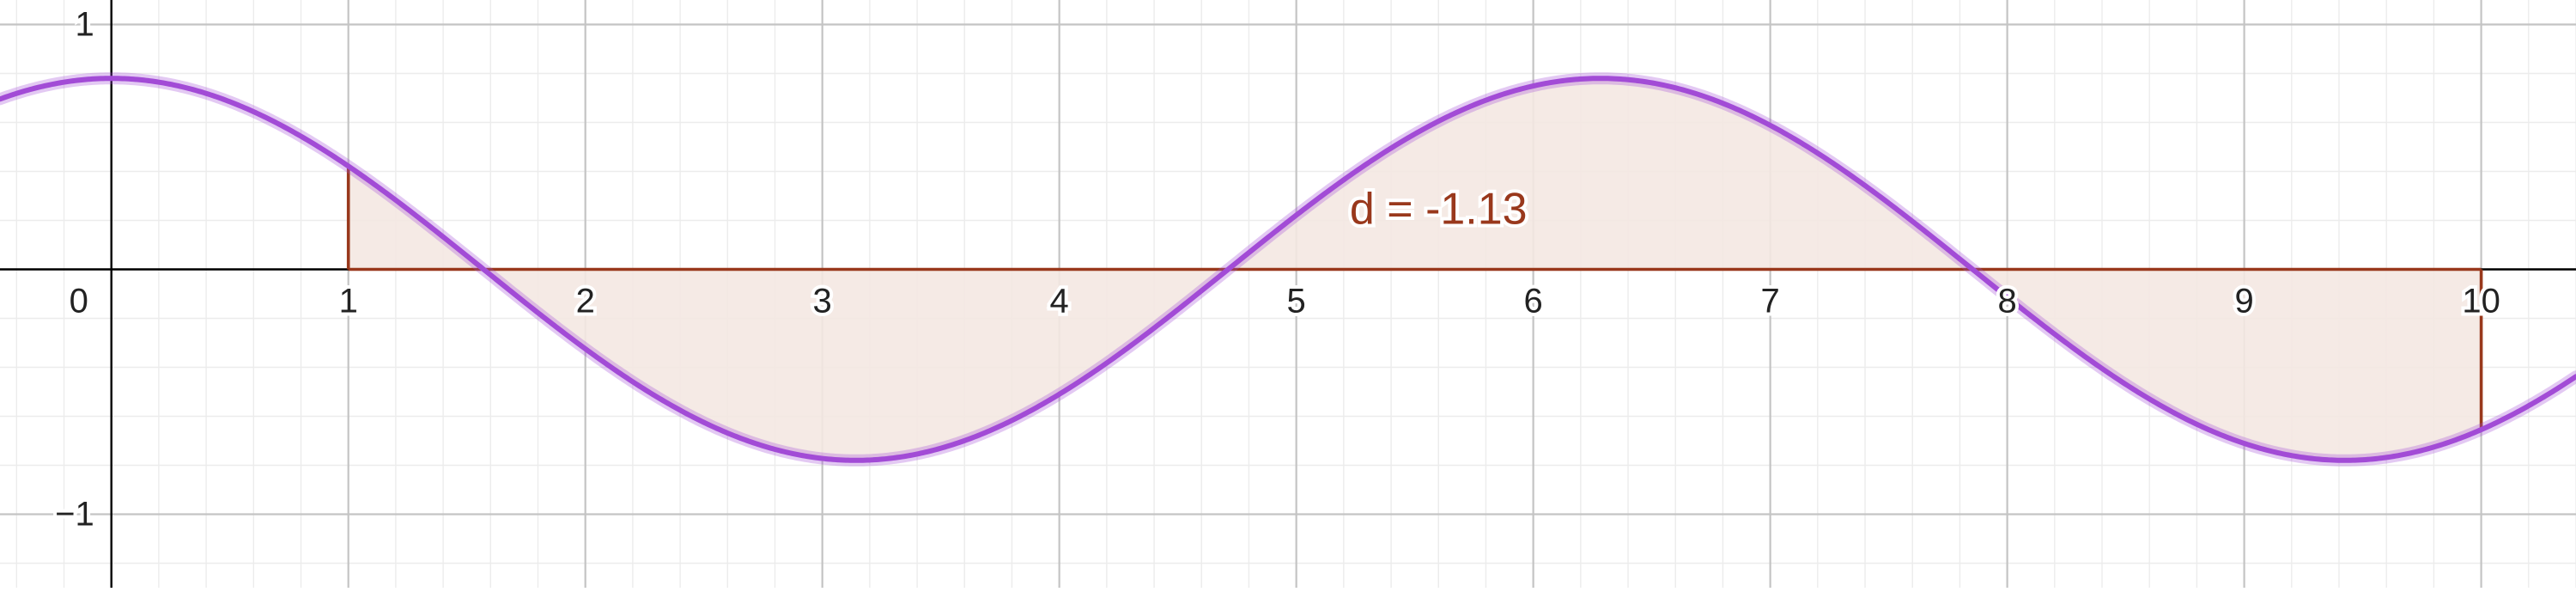 Image resolution: width=2576 pixels, height=592 pixels. What do you see at coordinates (585, 301) in the screenshot?
I see `x-tick-label: 2` at bounding box center [585, 301].